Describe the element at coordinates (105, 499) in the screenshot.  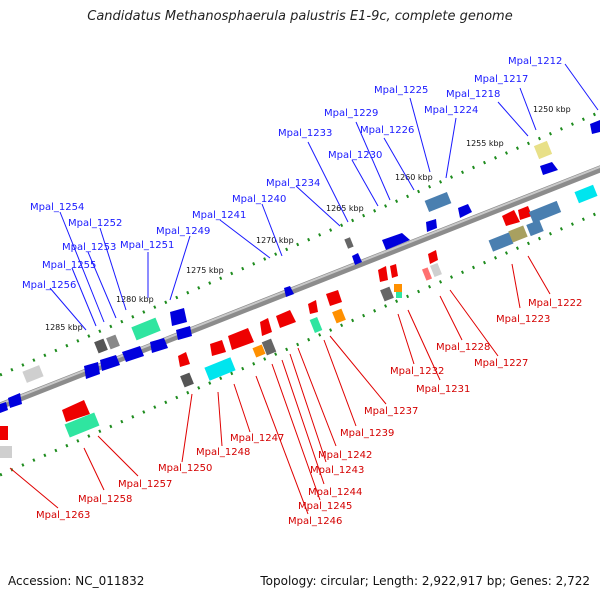
I see `gene-label: Mpal_1258` at that location.